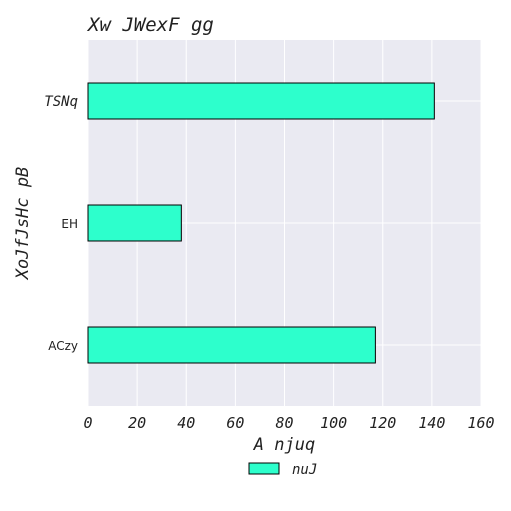 This screenshot has width=511, height=511. I want to click on y-tick-labels: TSNq EH ACzy, so click(61, 223).